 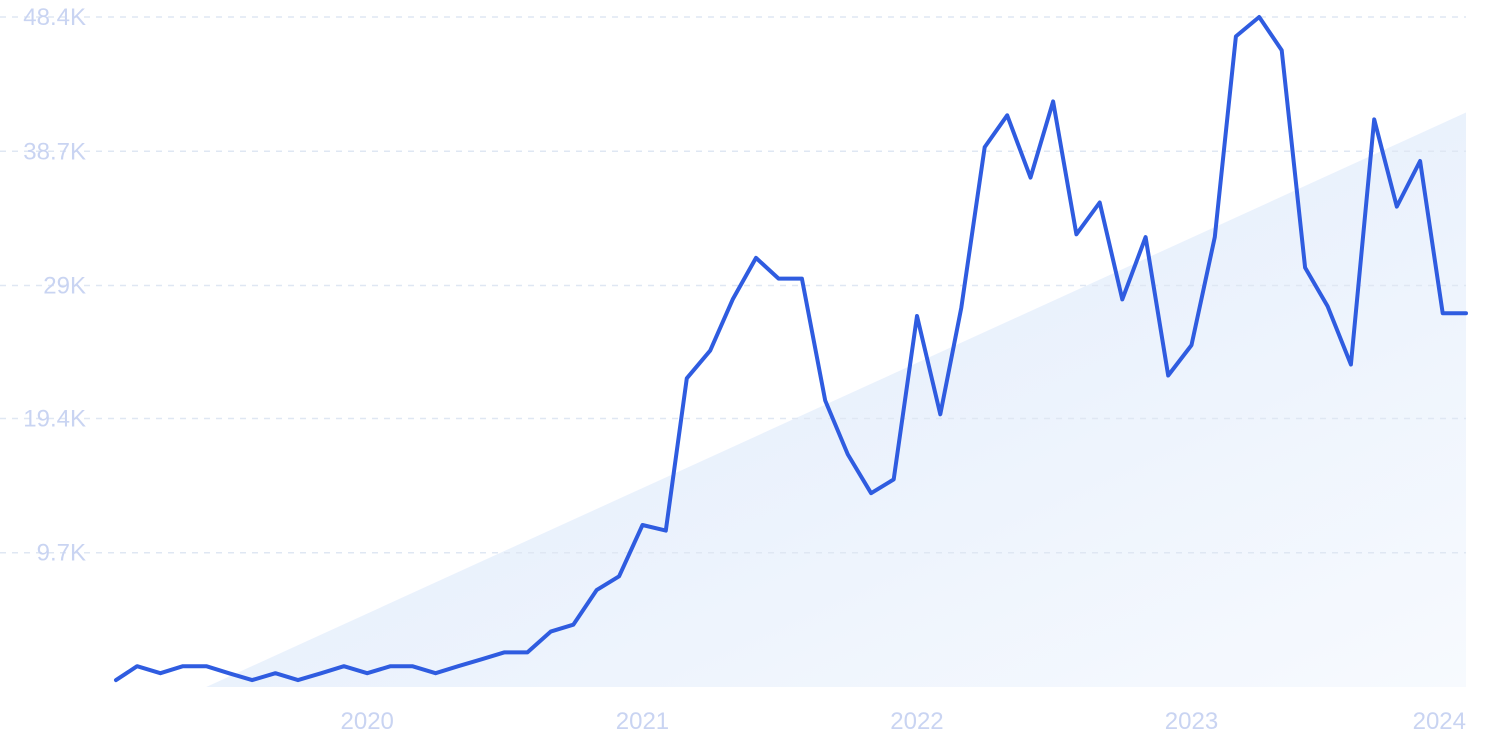 What do you see at coordinates (642, 721) in the screenshot?
I see `x-tick-label: 2021` at bounding box center [642, 721].